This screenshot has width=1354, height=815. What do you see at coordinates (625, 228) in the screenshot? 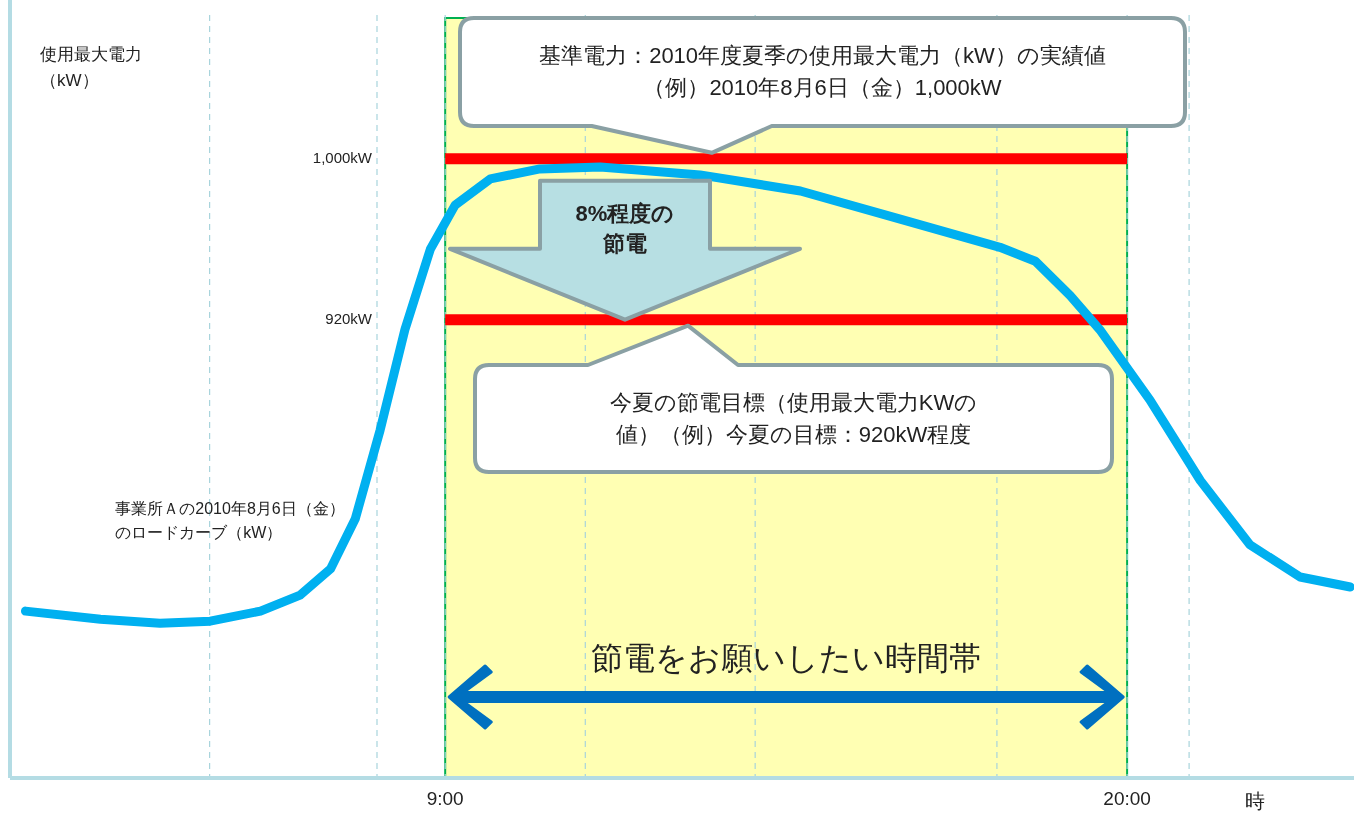
I see `annotation: 8%程度の節電` at bounding box center [625, 228].